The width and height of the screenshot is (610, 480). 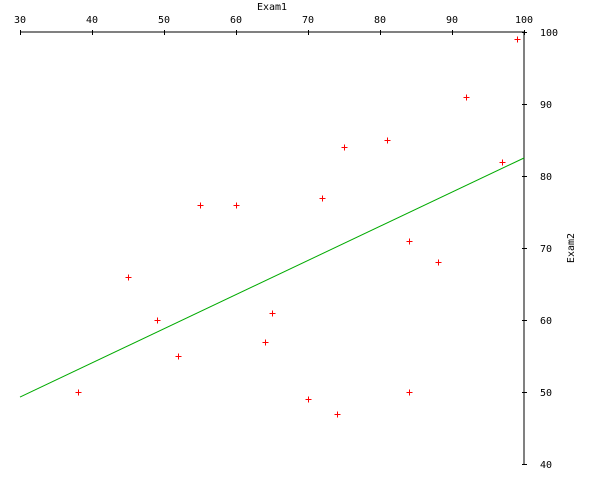 I want to click on x-axis-title: Exam1, so click(x=272, y=7).